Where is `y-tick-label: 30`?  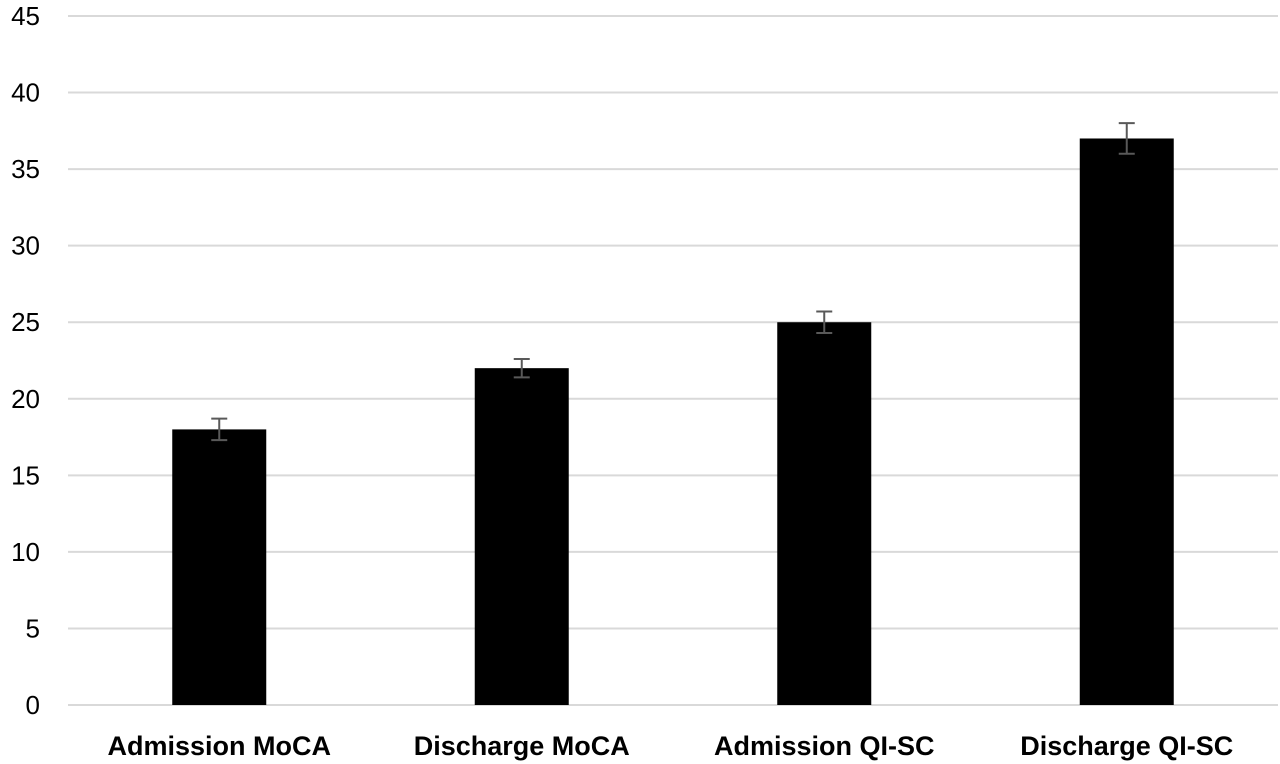
y-tick-label: 30 is located at coordinates (25, 246).